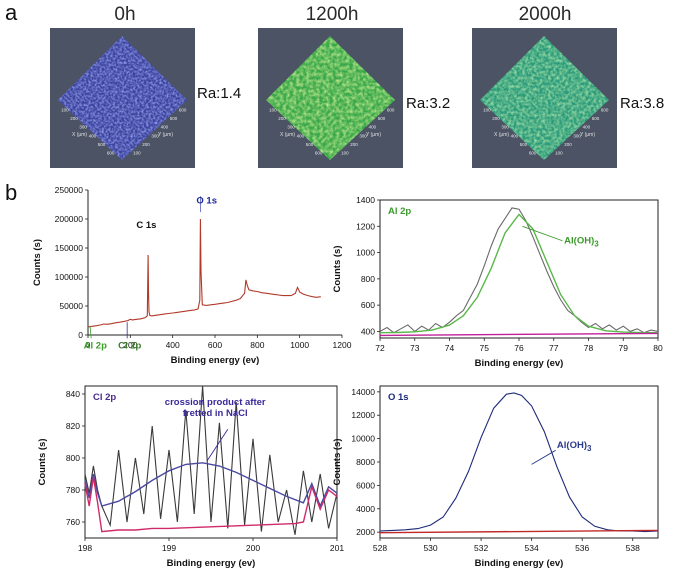 This screenshot has height=570, width=675. What do you see at coordinates (73, 394) in the screenshot?
I see `y-tick-label: 840` at bounding box center [73, 394].